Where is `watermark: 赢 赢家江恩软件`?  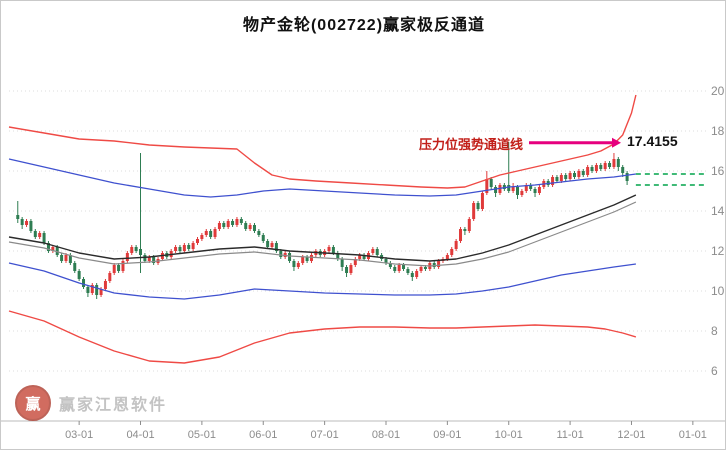
watermark: 赢 赢家江恩软件 is located at coordinates (91, 403).